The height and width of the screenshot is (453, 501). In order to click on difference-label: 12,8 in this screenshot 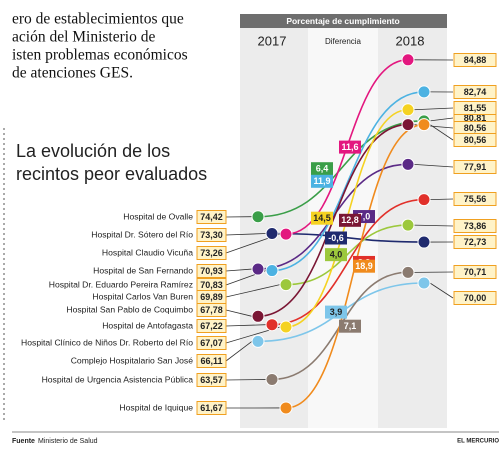, I will do `click(350, 220)`.